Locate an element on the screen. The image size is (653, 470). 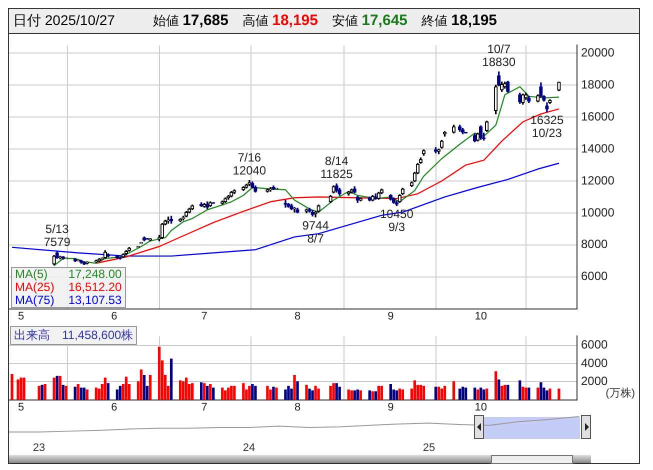
x-tick-label: 23 is located at coordinates (39, 448).